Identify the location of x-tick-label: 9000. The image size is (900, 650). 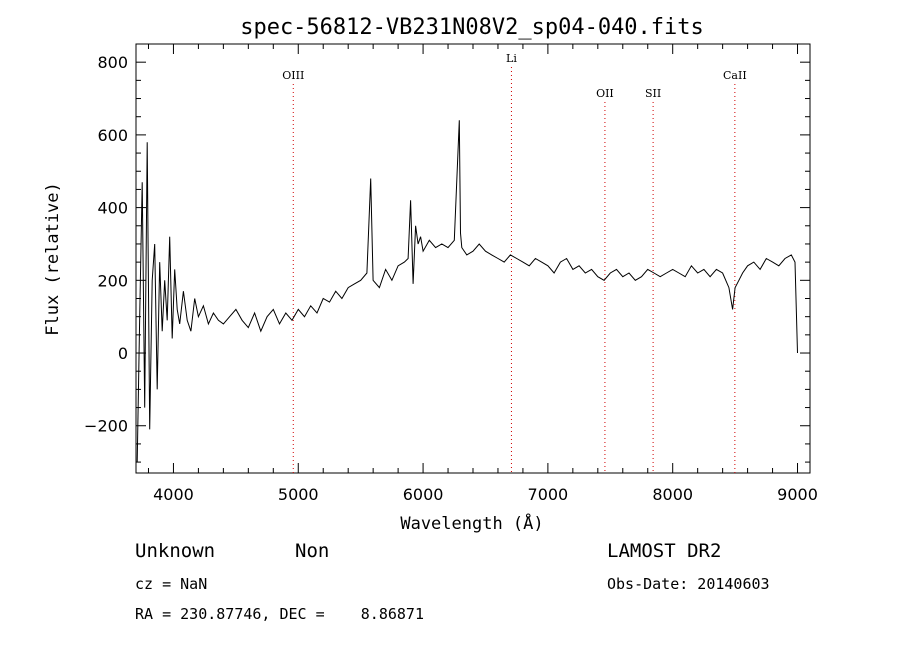
(797, 494).